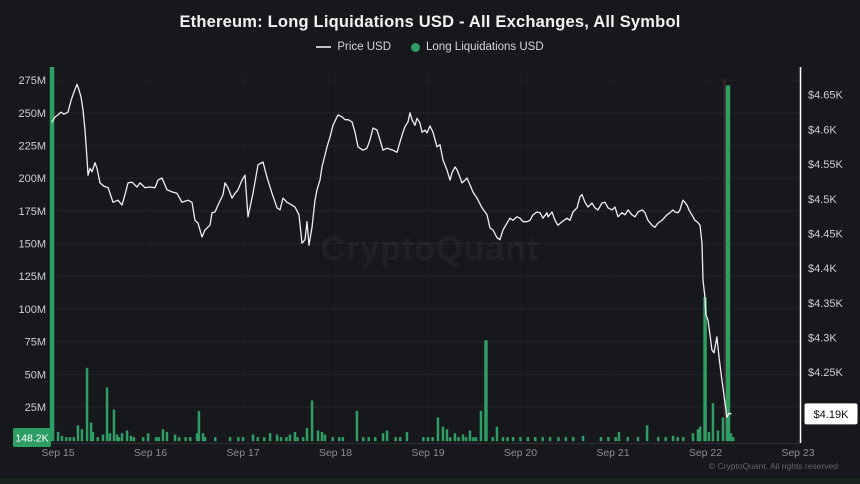  Describe the element at coordinates (353, 47) in the screenshot. I see `legend-item-price-usd: Price USD` at that location.